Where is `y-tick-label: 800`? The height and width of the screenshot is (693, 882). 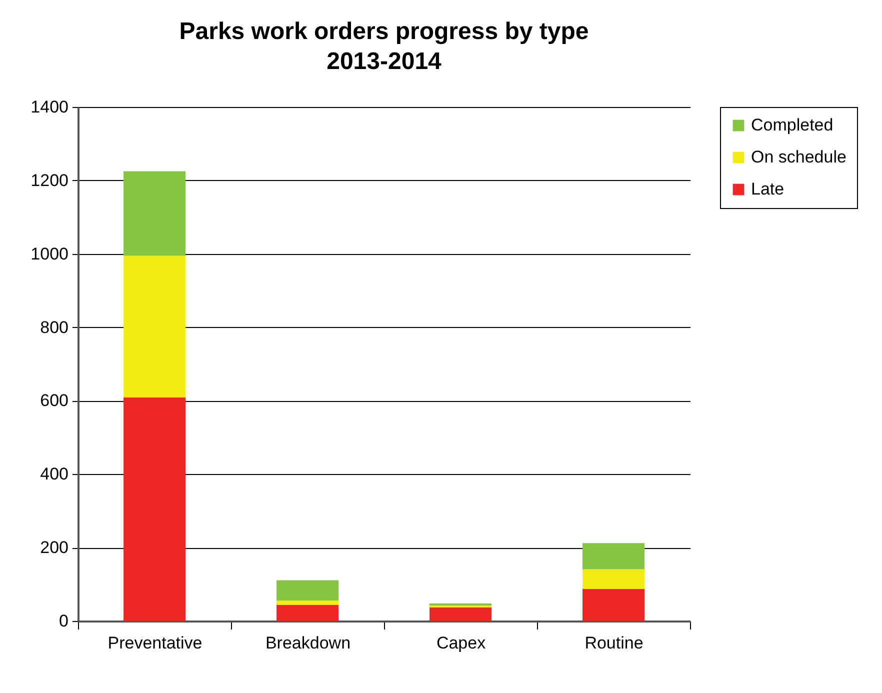
y-tick-label: 800 is located at coordinates (54, 327).